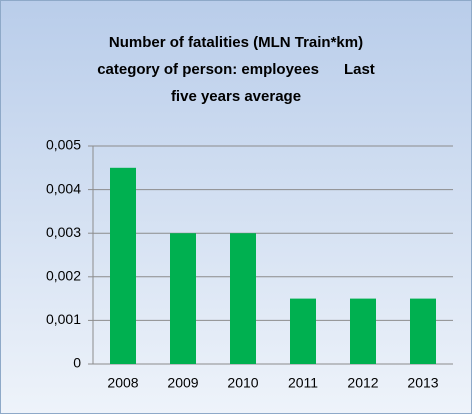 The width and height of the screenshot is (472, 414). What do you see at coordinates (77, 363) in the screenshot?
I see `y-tick-label: 0` at bounding box center [77, 363].